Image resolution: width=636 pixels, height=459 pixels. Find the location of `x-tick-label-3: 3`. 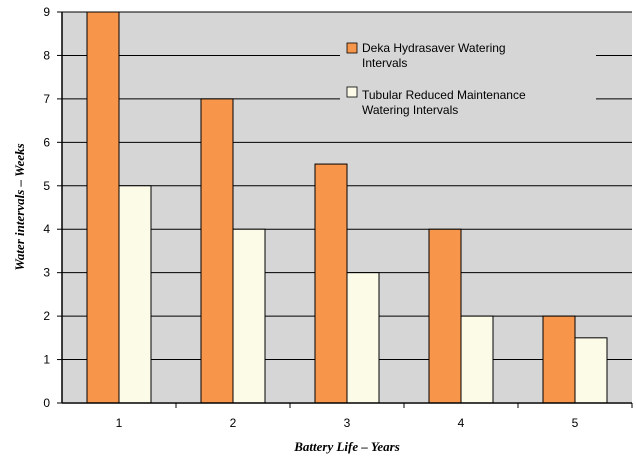

x-tick-label-3: 3 is located at coordinates (347, 423).